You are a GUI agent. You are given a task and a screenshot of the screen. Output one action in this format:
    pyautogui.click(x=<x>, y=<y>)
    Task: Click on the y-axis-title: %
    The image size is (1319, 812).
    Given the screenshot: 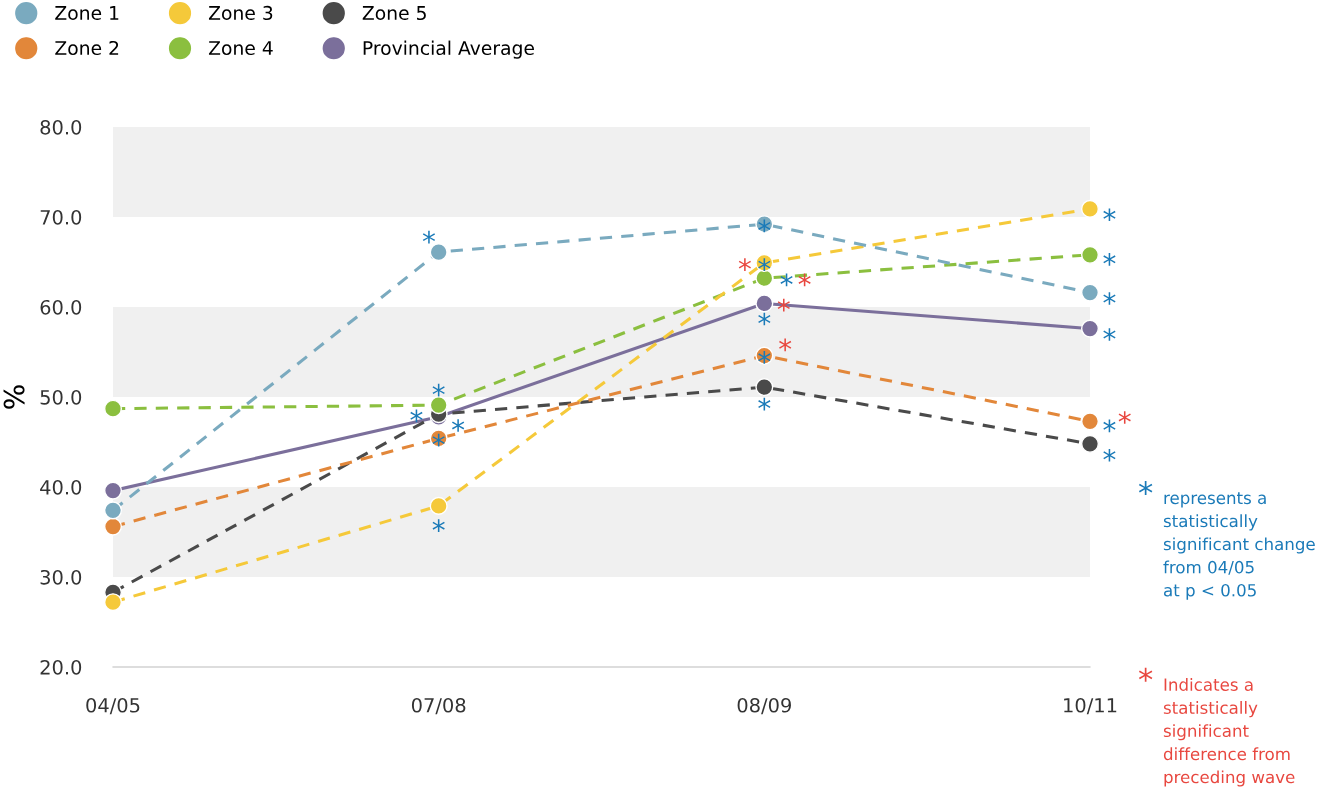 What is the action you would take?
    pyautogui.click(x=14, y=397)
    